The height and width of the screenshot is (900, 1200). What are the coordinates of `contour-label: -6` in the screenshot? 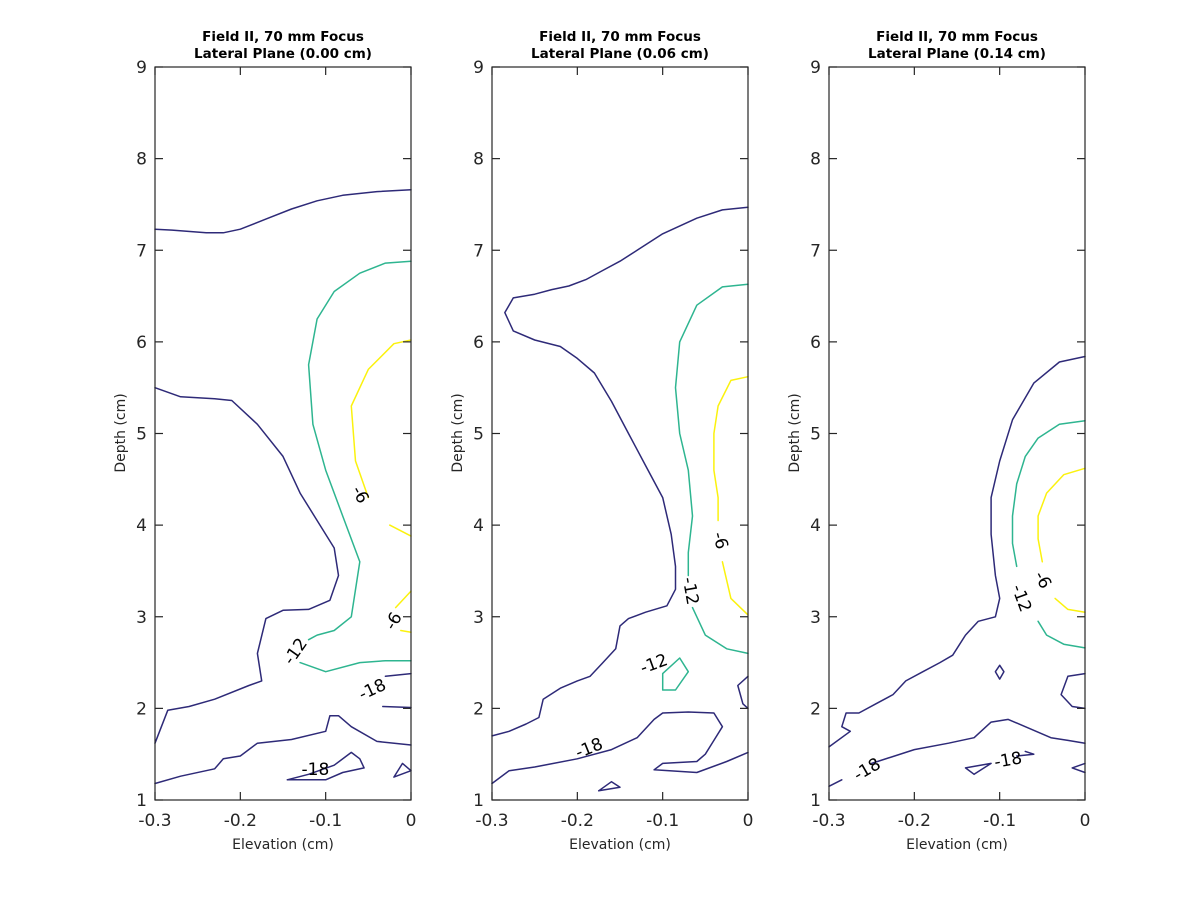 It's located at (720, 541).